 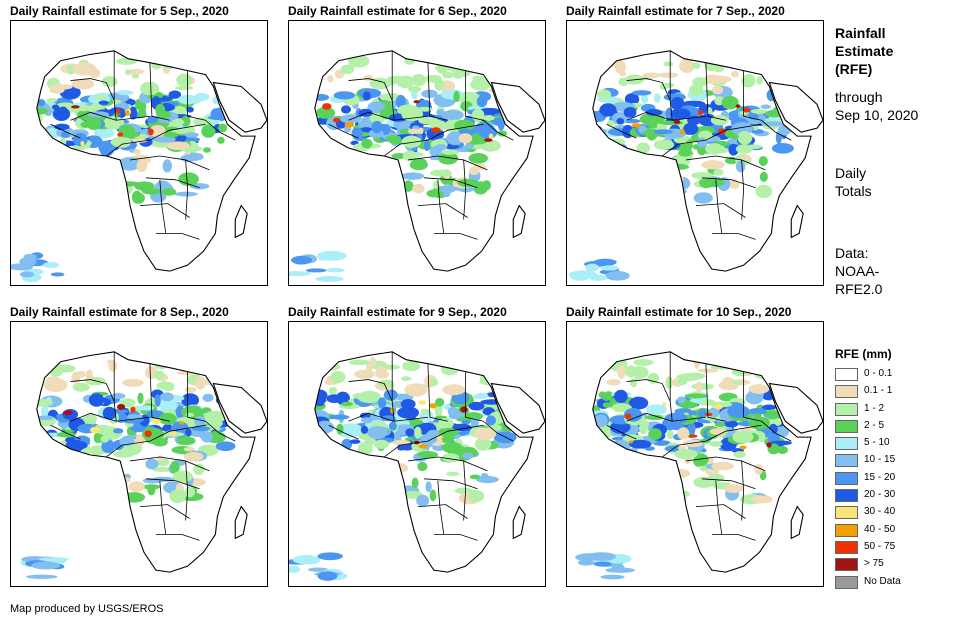 I want to click on legend-item: > 75, so click(x=863, y=565).